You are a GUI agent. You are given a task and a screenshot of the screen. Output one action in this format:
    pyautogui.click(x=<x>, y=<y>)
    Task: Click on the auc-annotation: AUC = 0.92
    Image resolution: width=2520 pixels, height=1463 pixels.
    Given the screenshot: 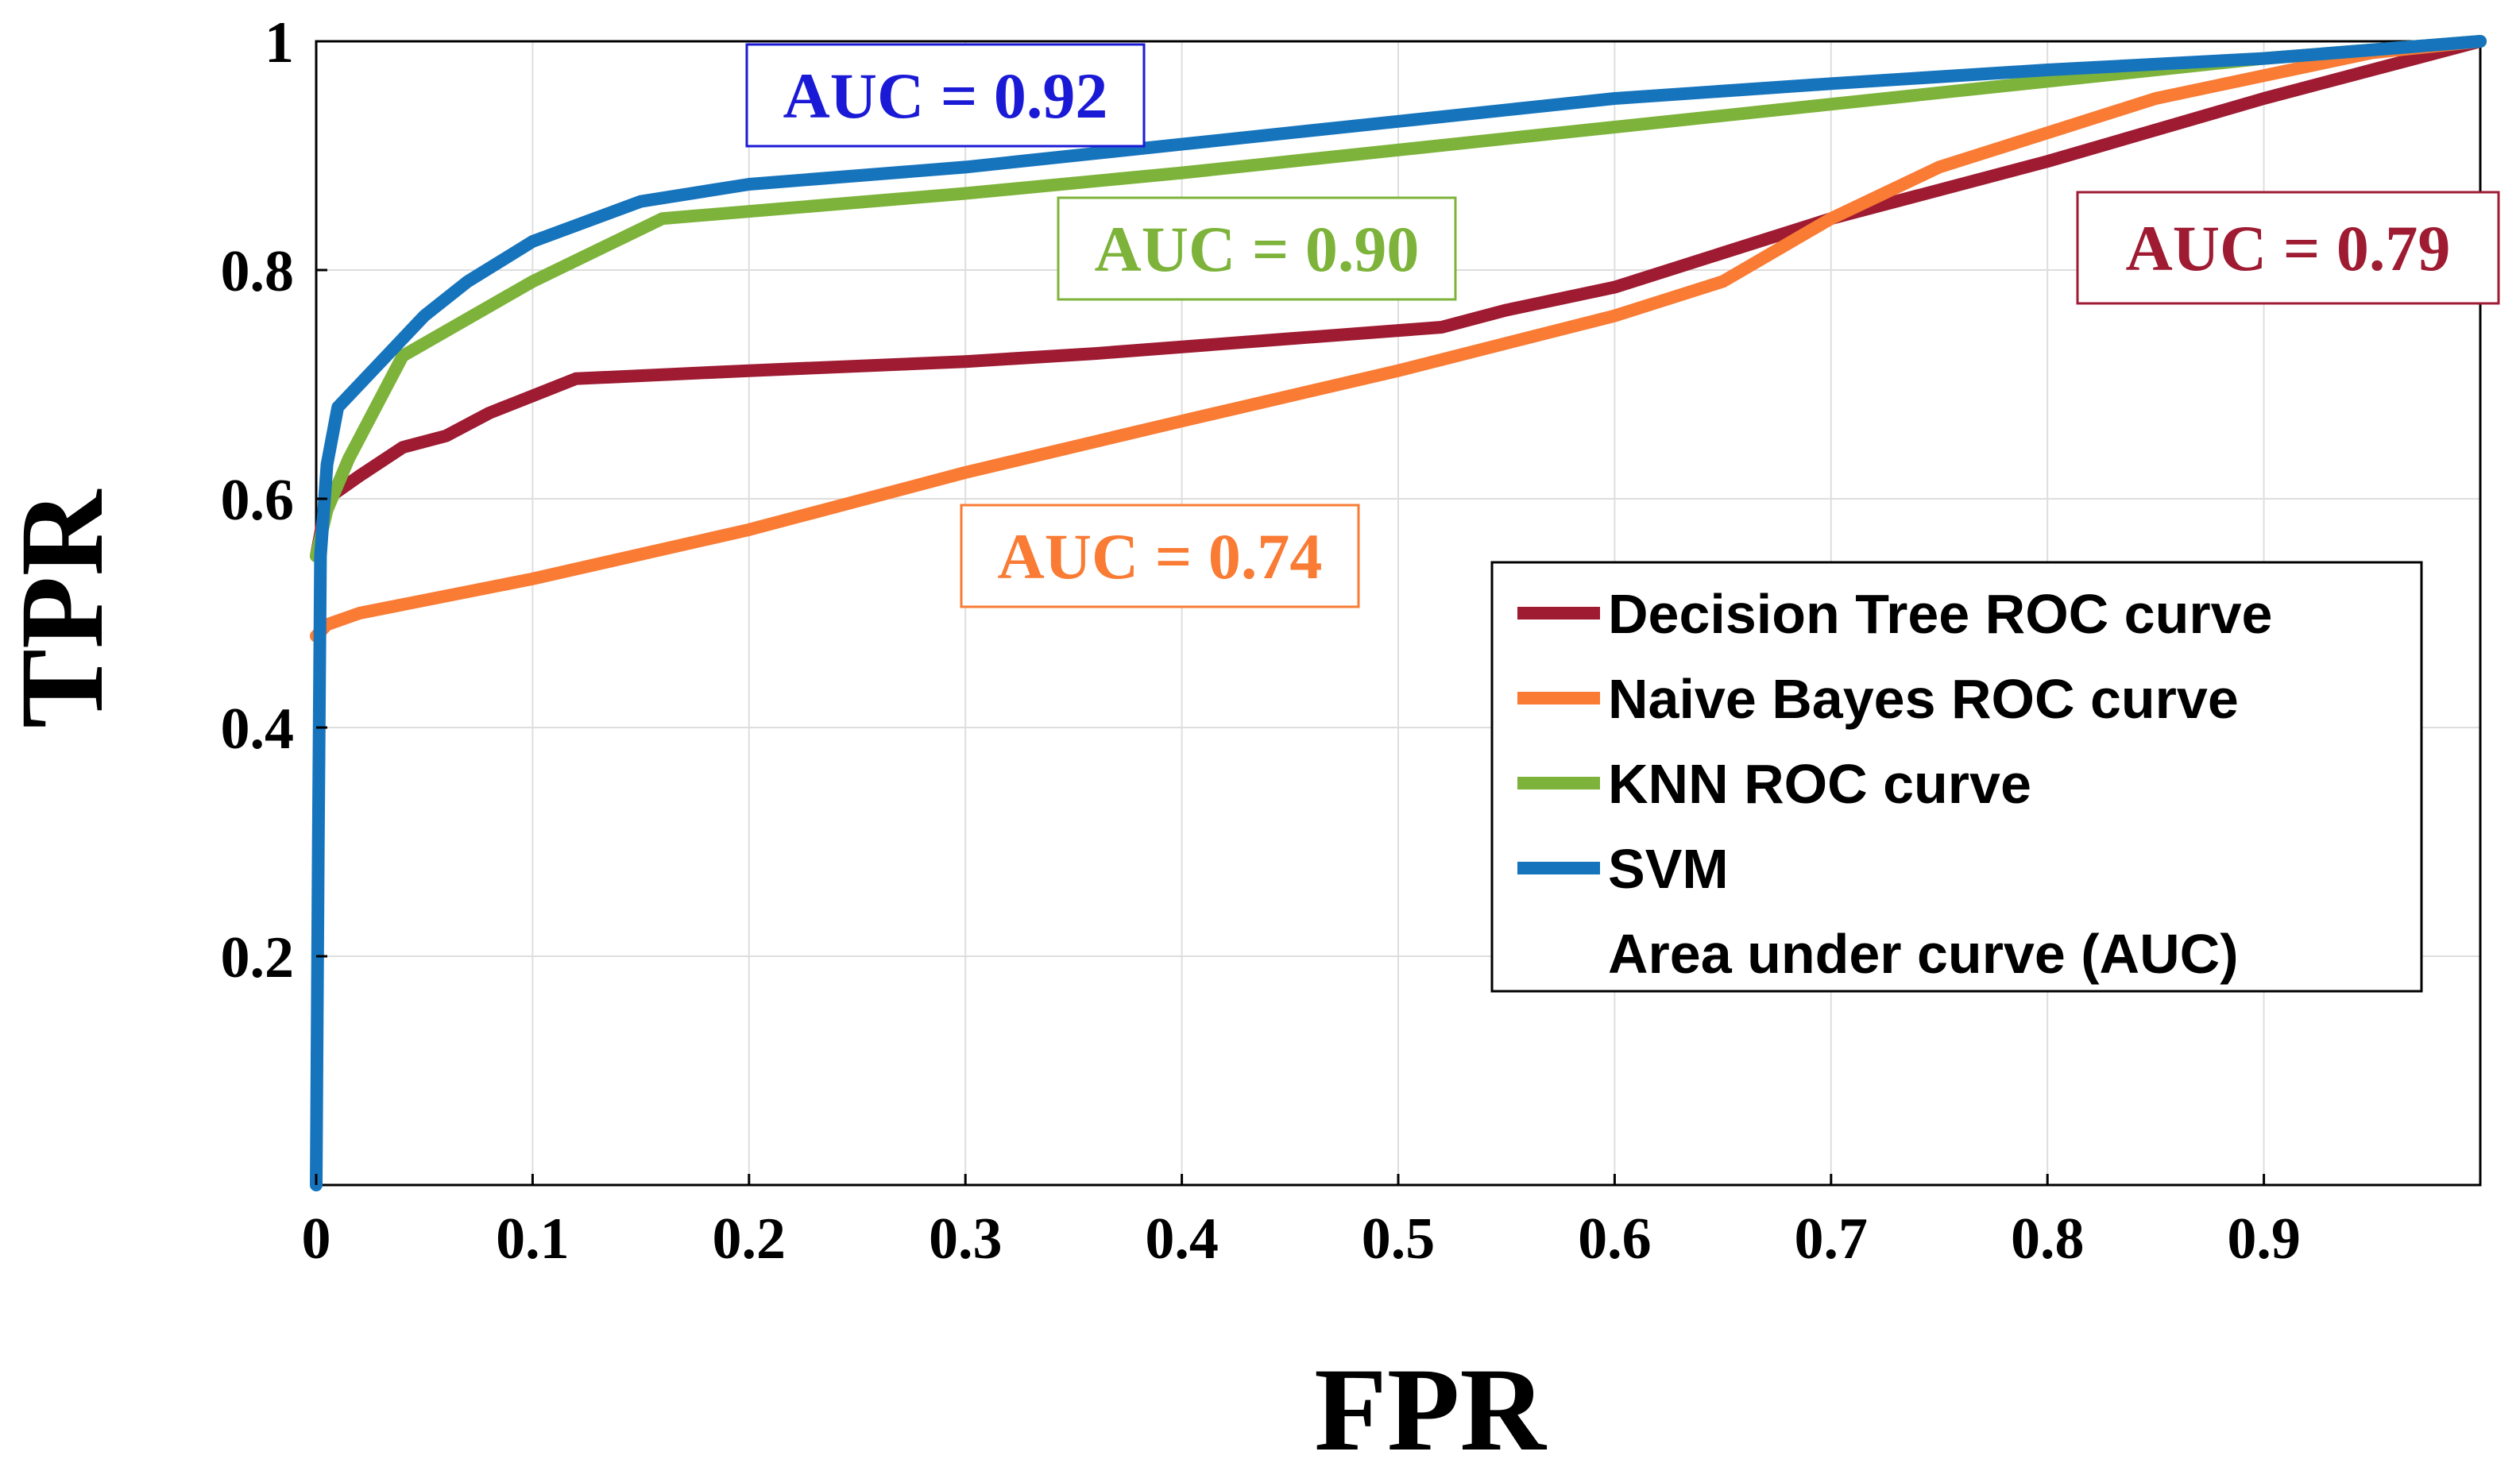 What is the action you would take?
    pyautogui.click(x=945, y=95)
    